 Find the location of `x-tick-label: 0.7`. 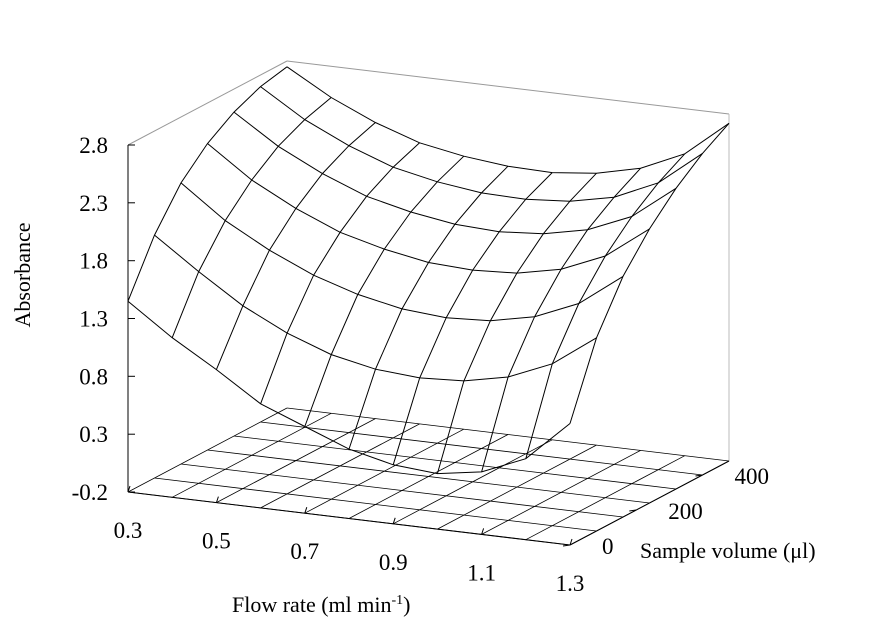

x-tick-label: 0.7 is located at coordinates (304, 551).